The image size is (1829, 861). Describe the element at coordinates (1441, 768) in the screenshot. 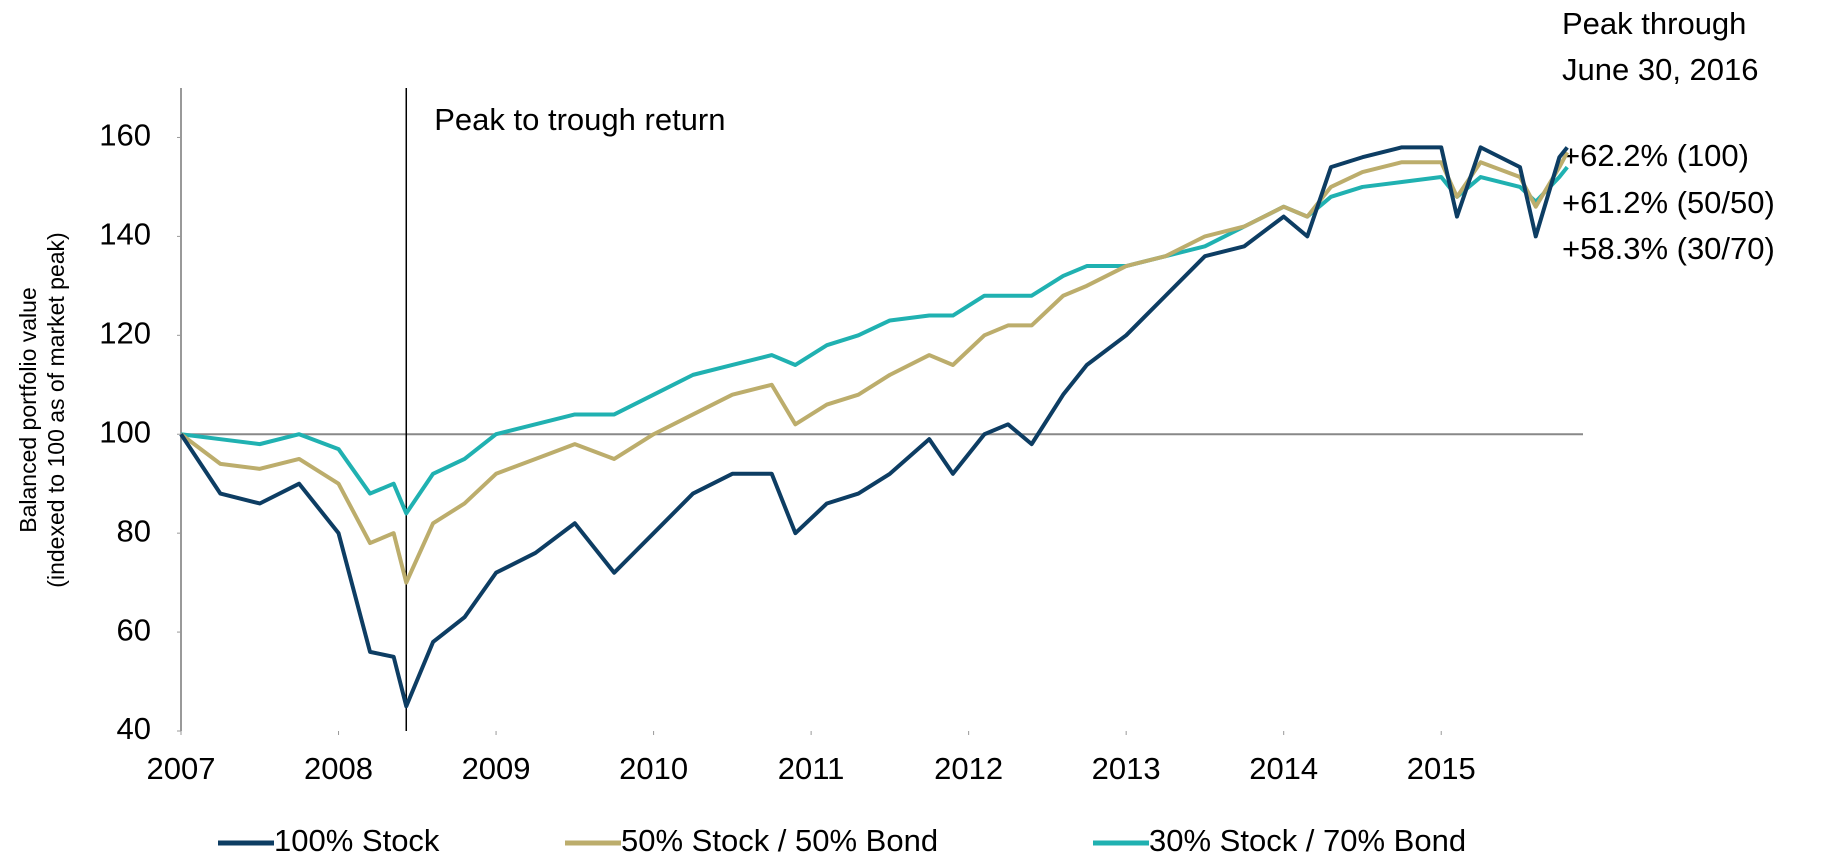

I see `x-tick-label: 2015` at that location.